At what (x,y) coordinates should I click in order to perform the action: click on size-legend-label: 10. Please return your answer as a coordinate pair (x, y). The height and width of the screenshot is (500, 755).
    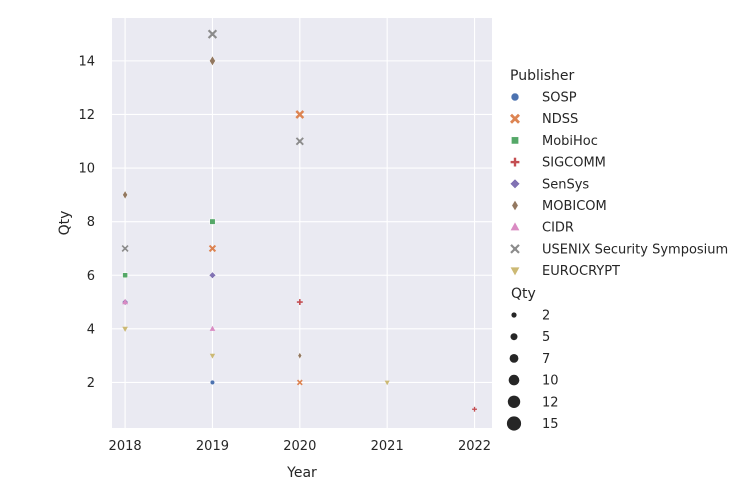
    Looking at the image, I should click on (550, 381).